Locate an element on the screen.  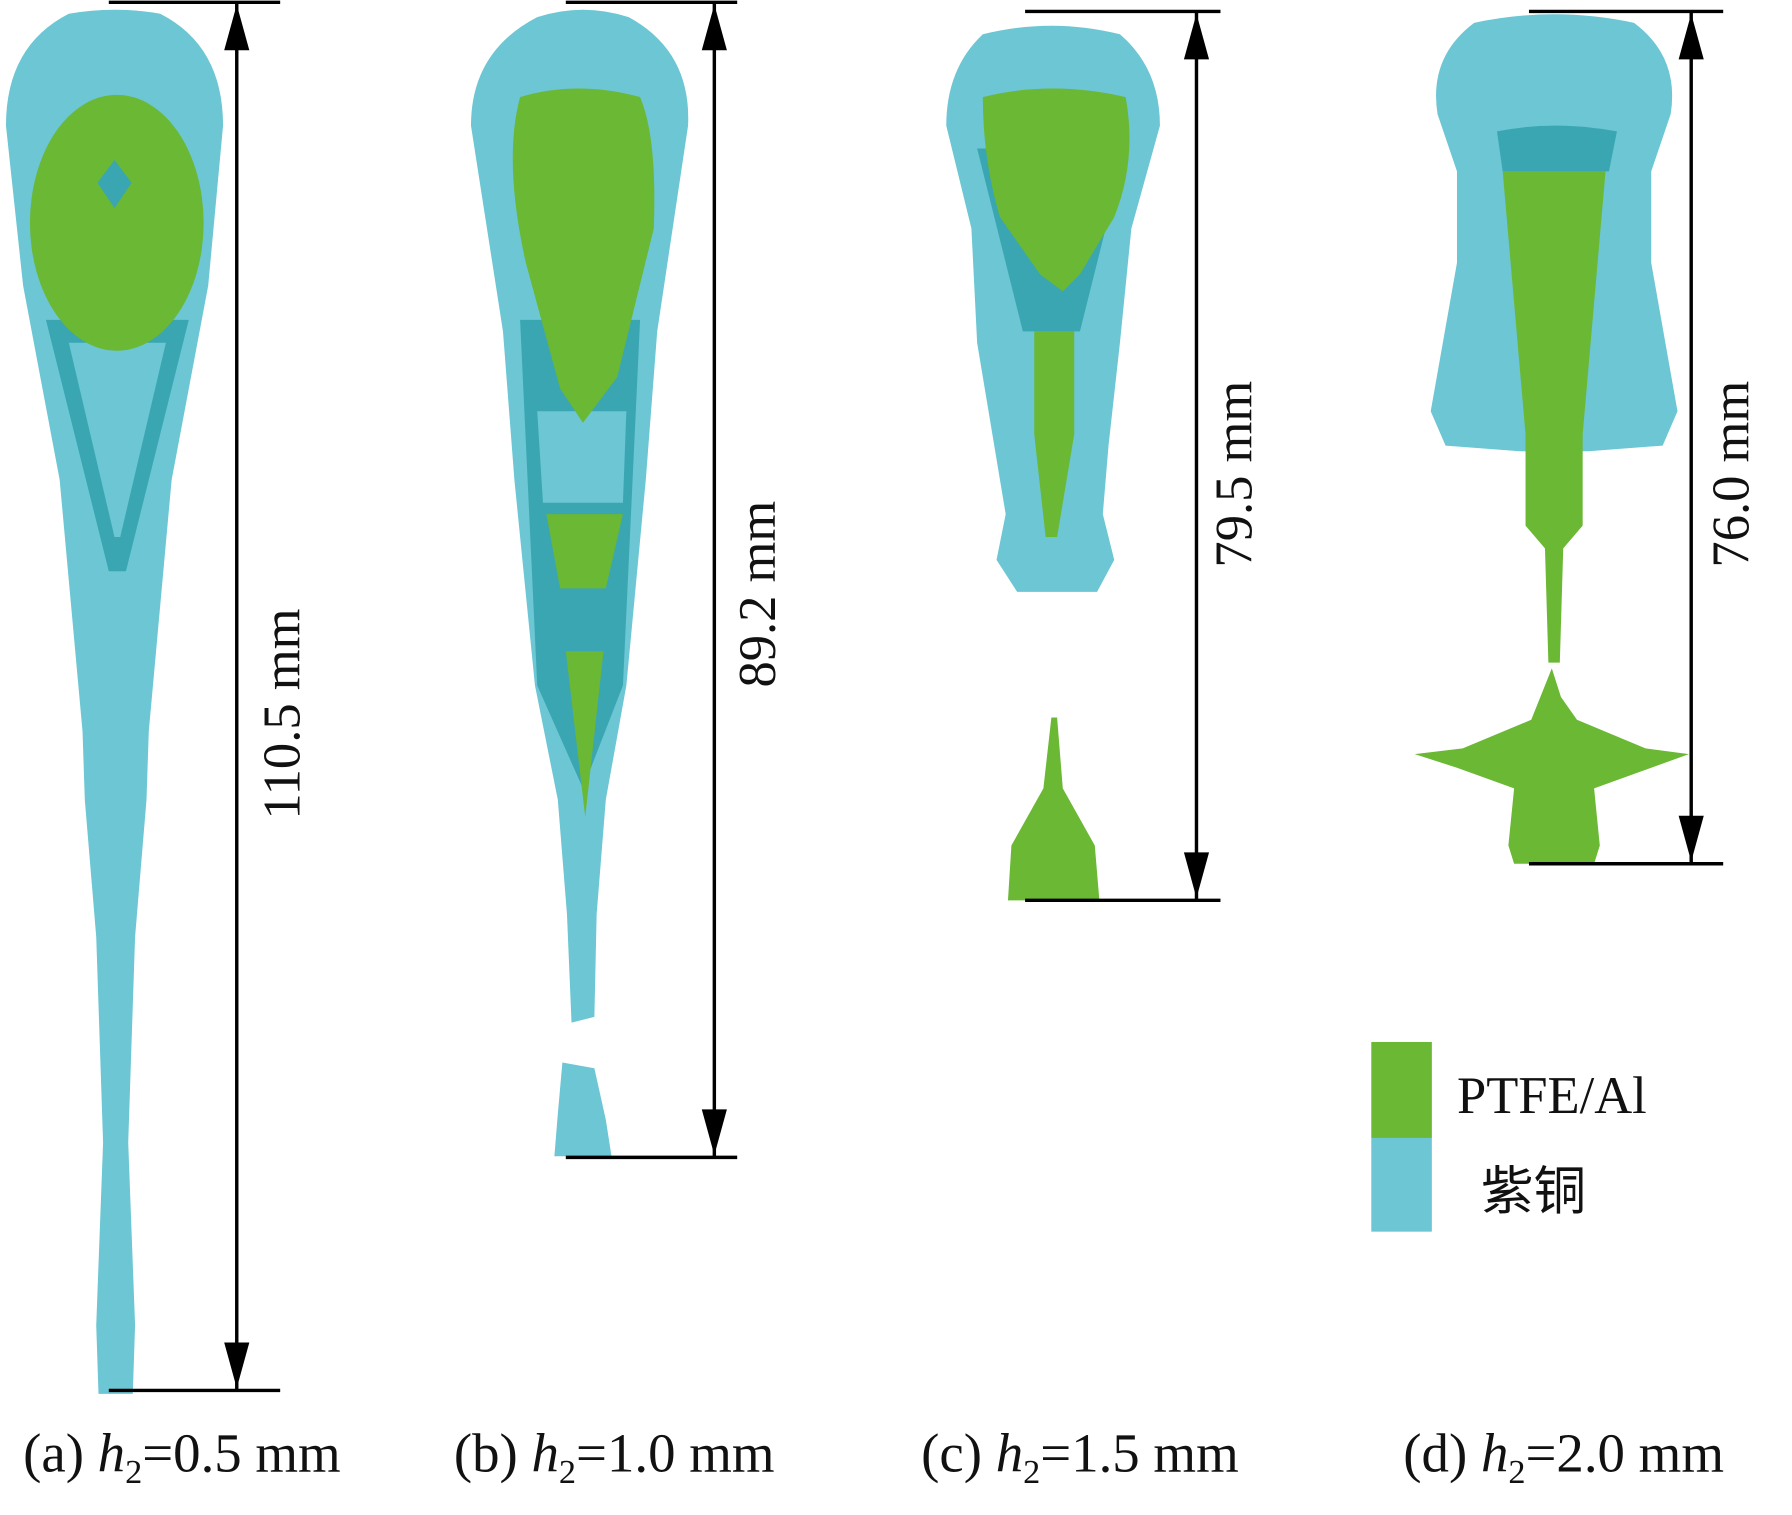
length-label: 79.5 mm is located at coordinates (1234, 474).